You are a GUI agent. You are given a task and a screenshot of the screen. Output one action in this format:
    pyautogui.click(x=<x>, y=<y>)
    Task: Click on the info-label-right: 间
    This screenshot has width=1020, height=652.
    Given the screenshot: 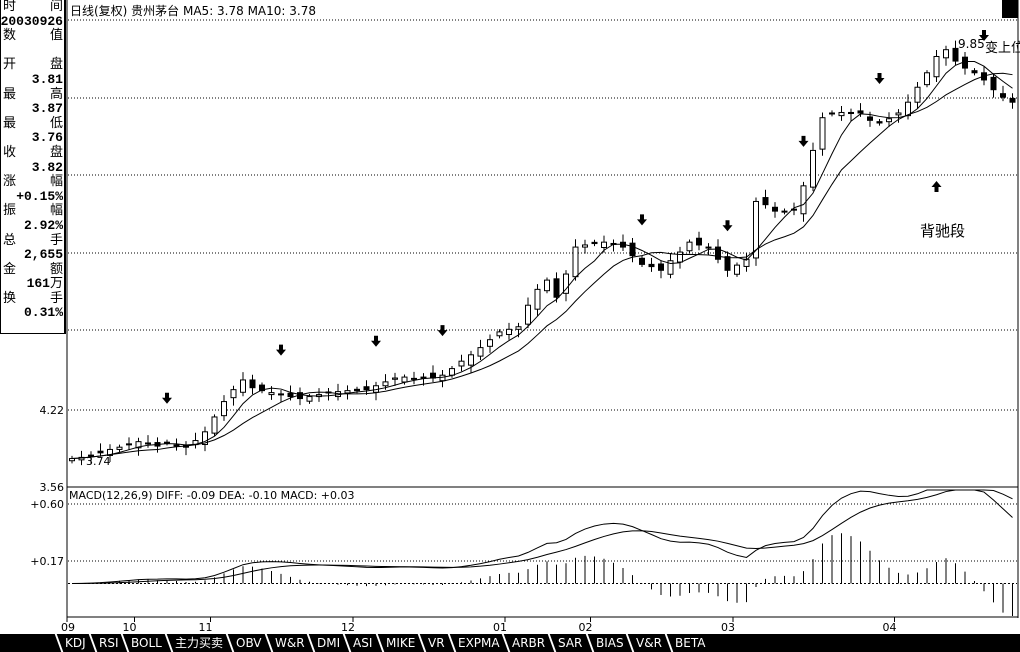 What is the action you would take?
    pyautogui.click(x=56, y=7)
    